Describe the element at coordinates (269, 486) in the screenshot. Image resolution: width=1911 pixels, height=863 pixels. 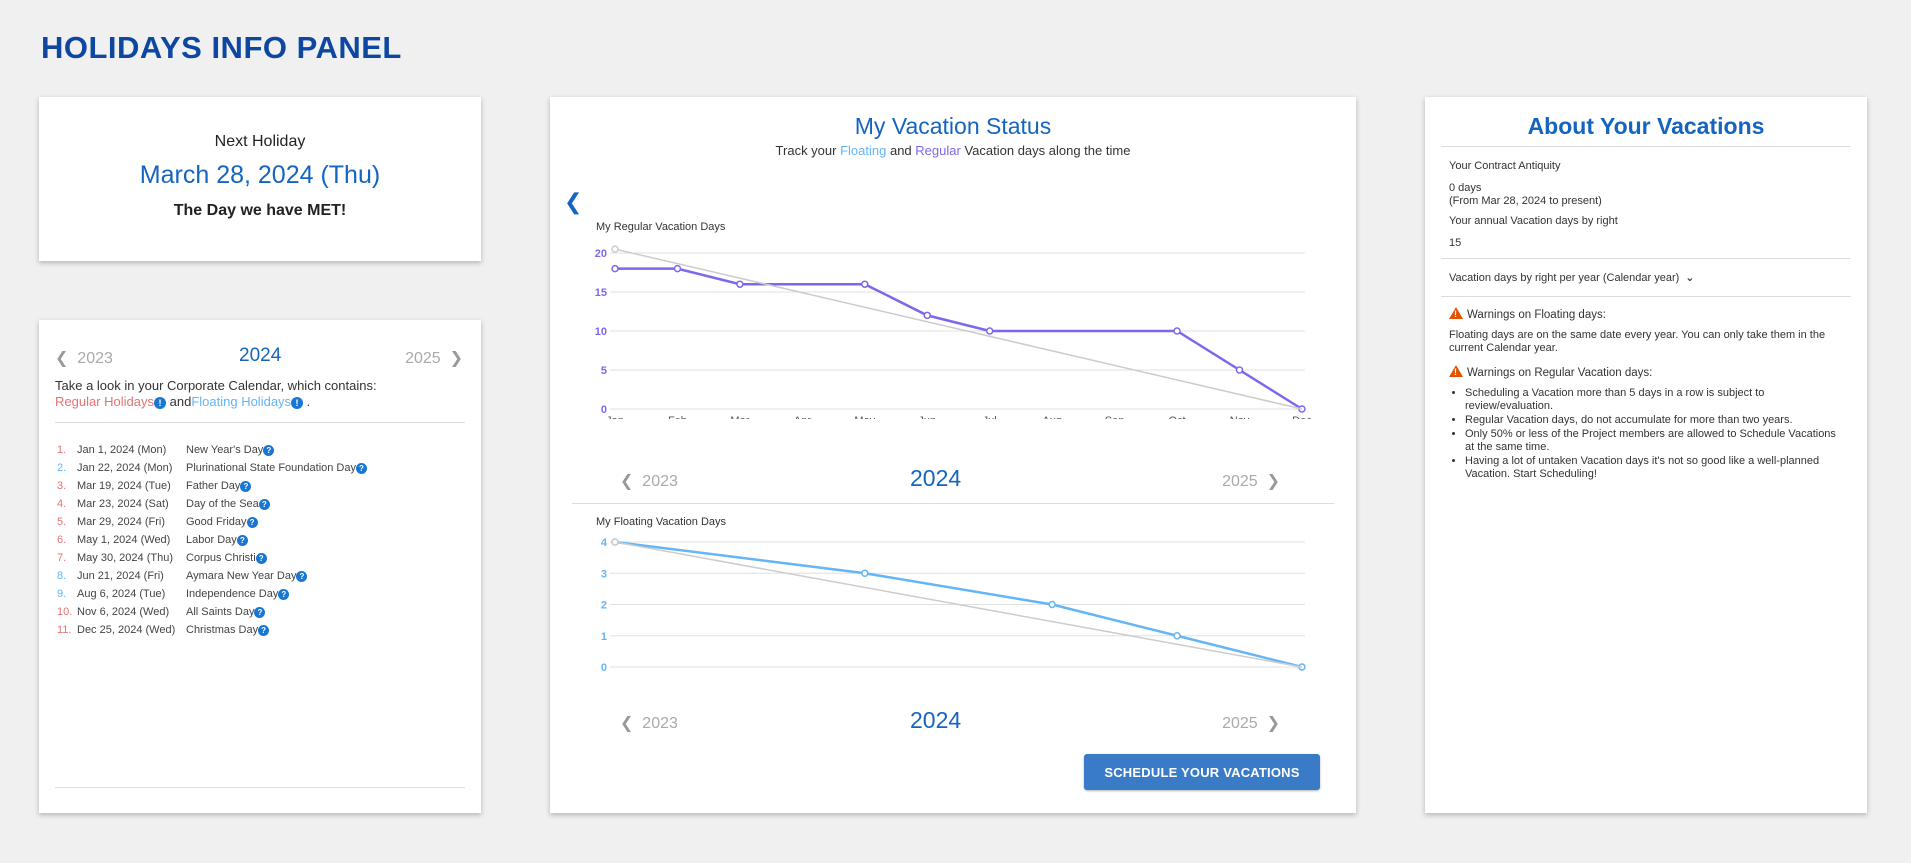
I see `holiday-list-item: 3. Mar 19, 2024 (Tue) Father Day?` at that location.